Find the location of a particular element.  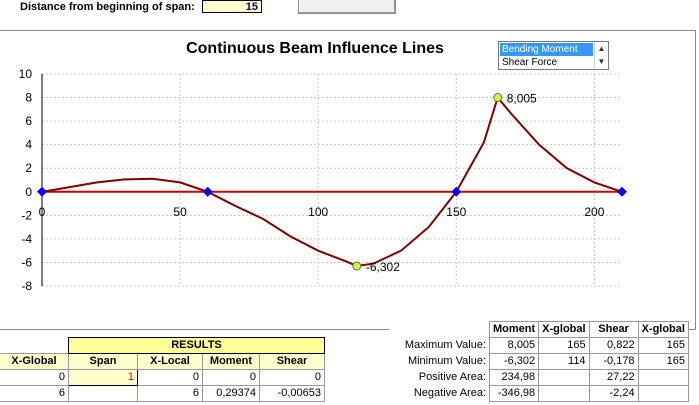

results-header-xglobal: X-Global is located at coordinates (34, 361).